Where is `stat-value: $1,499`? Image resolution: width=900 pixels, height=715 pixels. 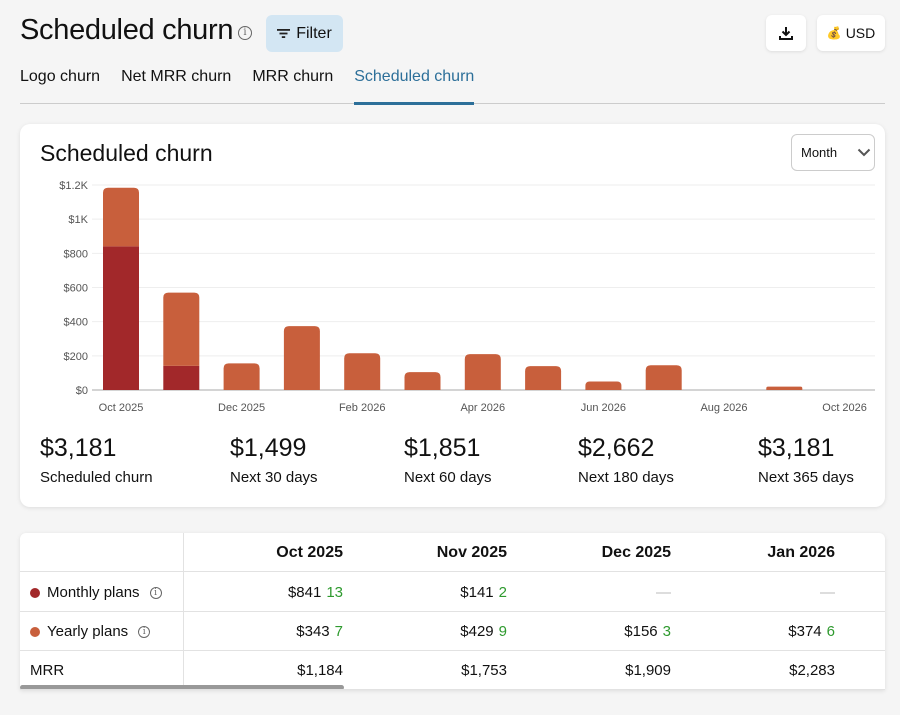 stat-value: $1,499 is located at coordinates (268, 448).